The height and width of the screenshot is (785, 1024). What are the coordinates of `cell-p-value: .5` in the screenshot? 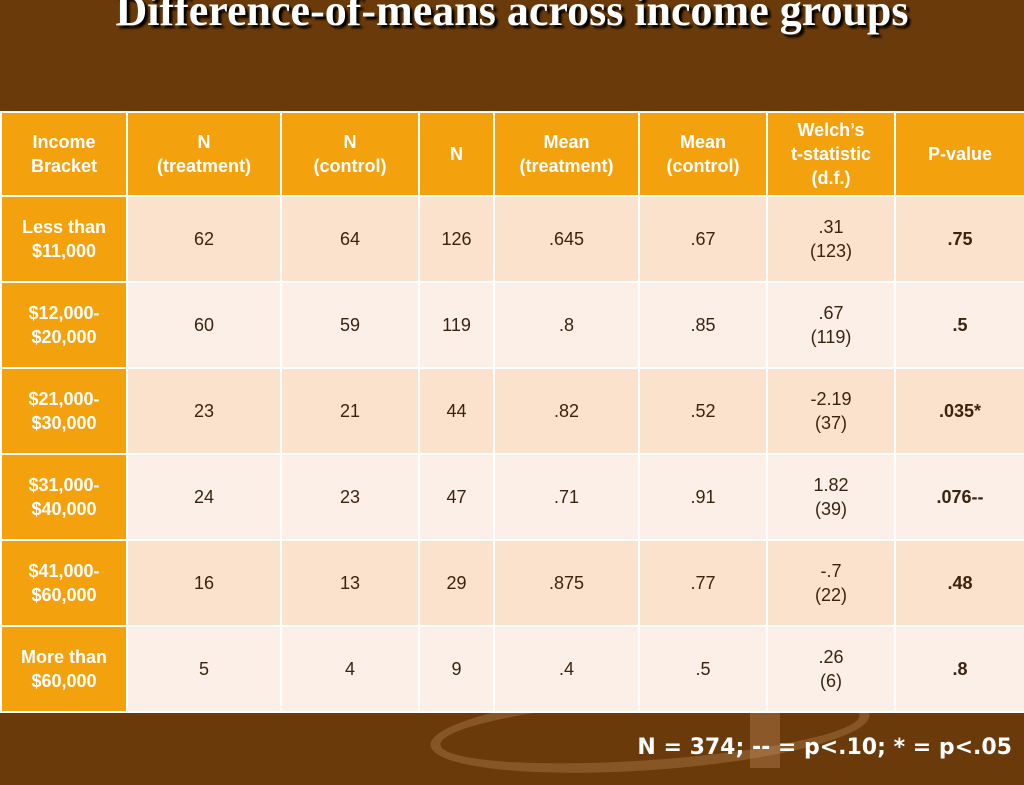 It's located at (959, 325).